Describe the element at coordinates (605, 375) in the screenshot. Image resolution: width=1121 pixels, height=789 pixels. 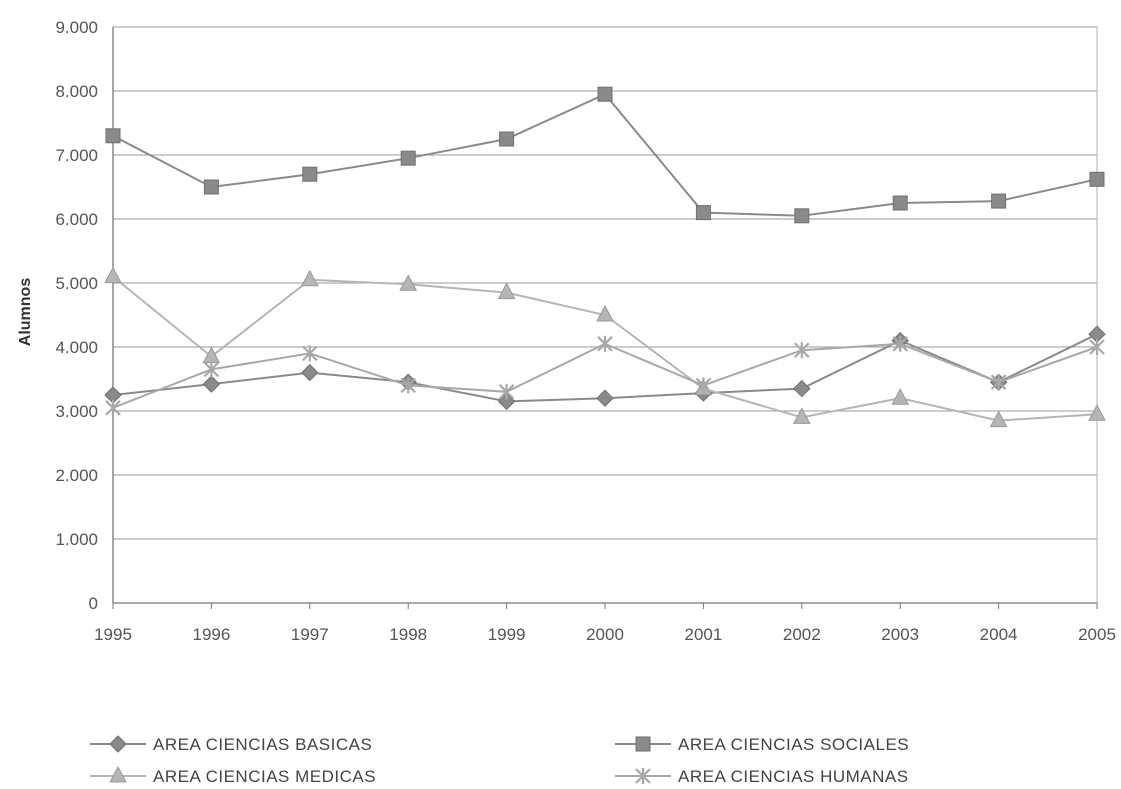
I see `series-area-ciencias-humanas` at that location.